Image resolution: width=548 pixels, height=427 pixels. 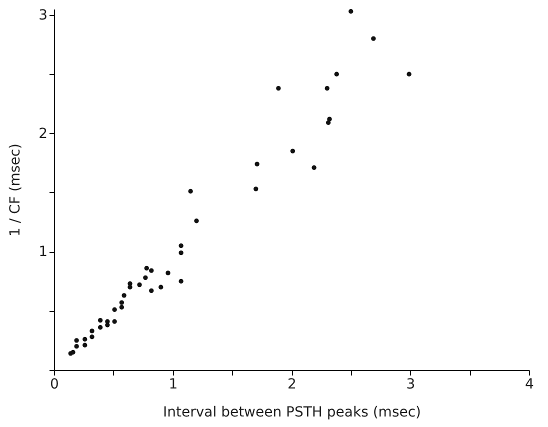 What do you see at coordinates (529, 384) in the screenshot?
I see `x-tick-label: 4` at bounding box center [529, 384].